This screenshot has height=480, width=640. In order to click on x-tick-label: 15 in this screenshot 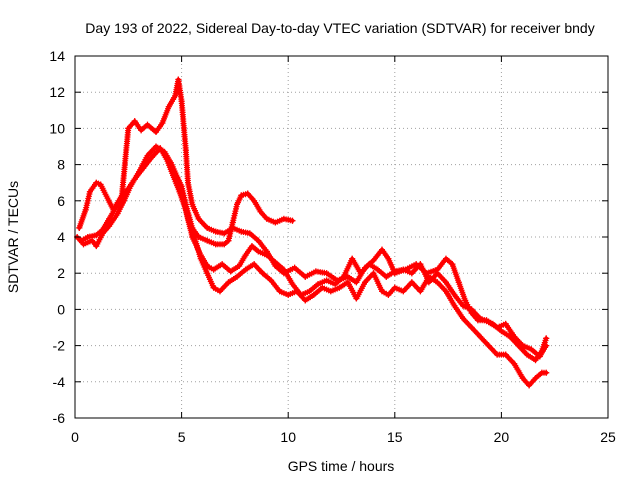, I will do `click(395, 437)`.